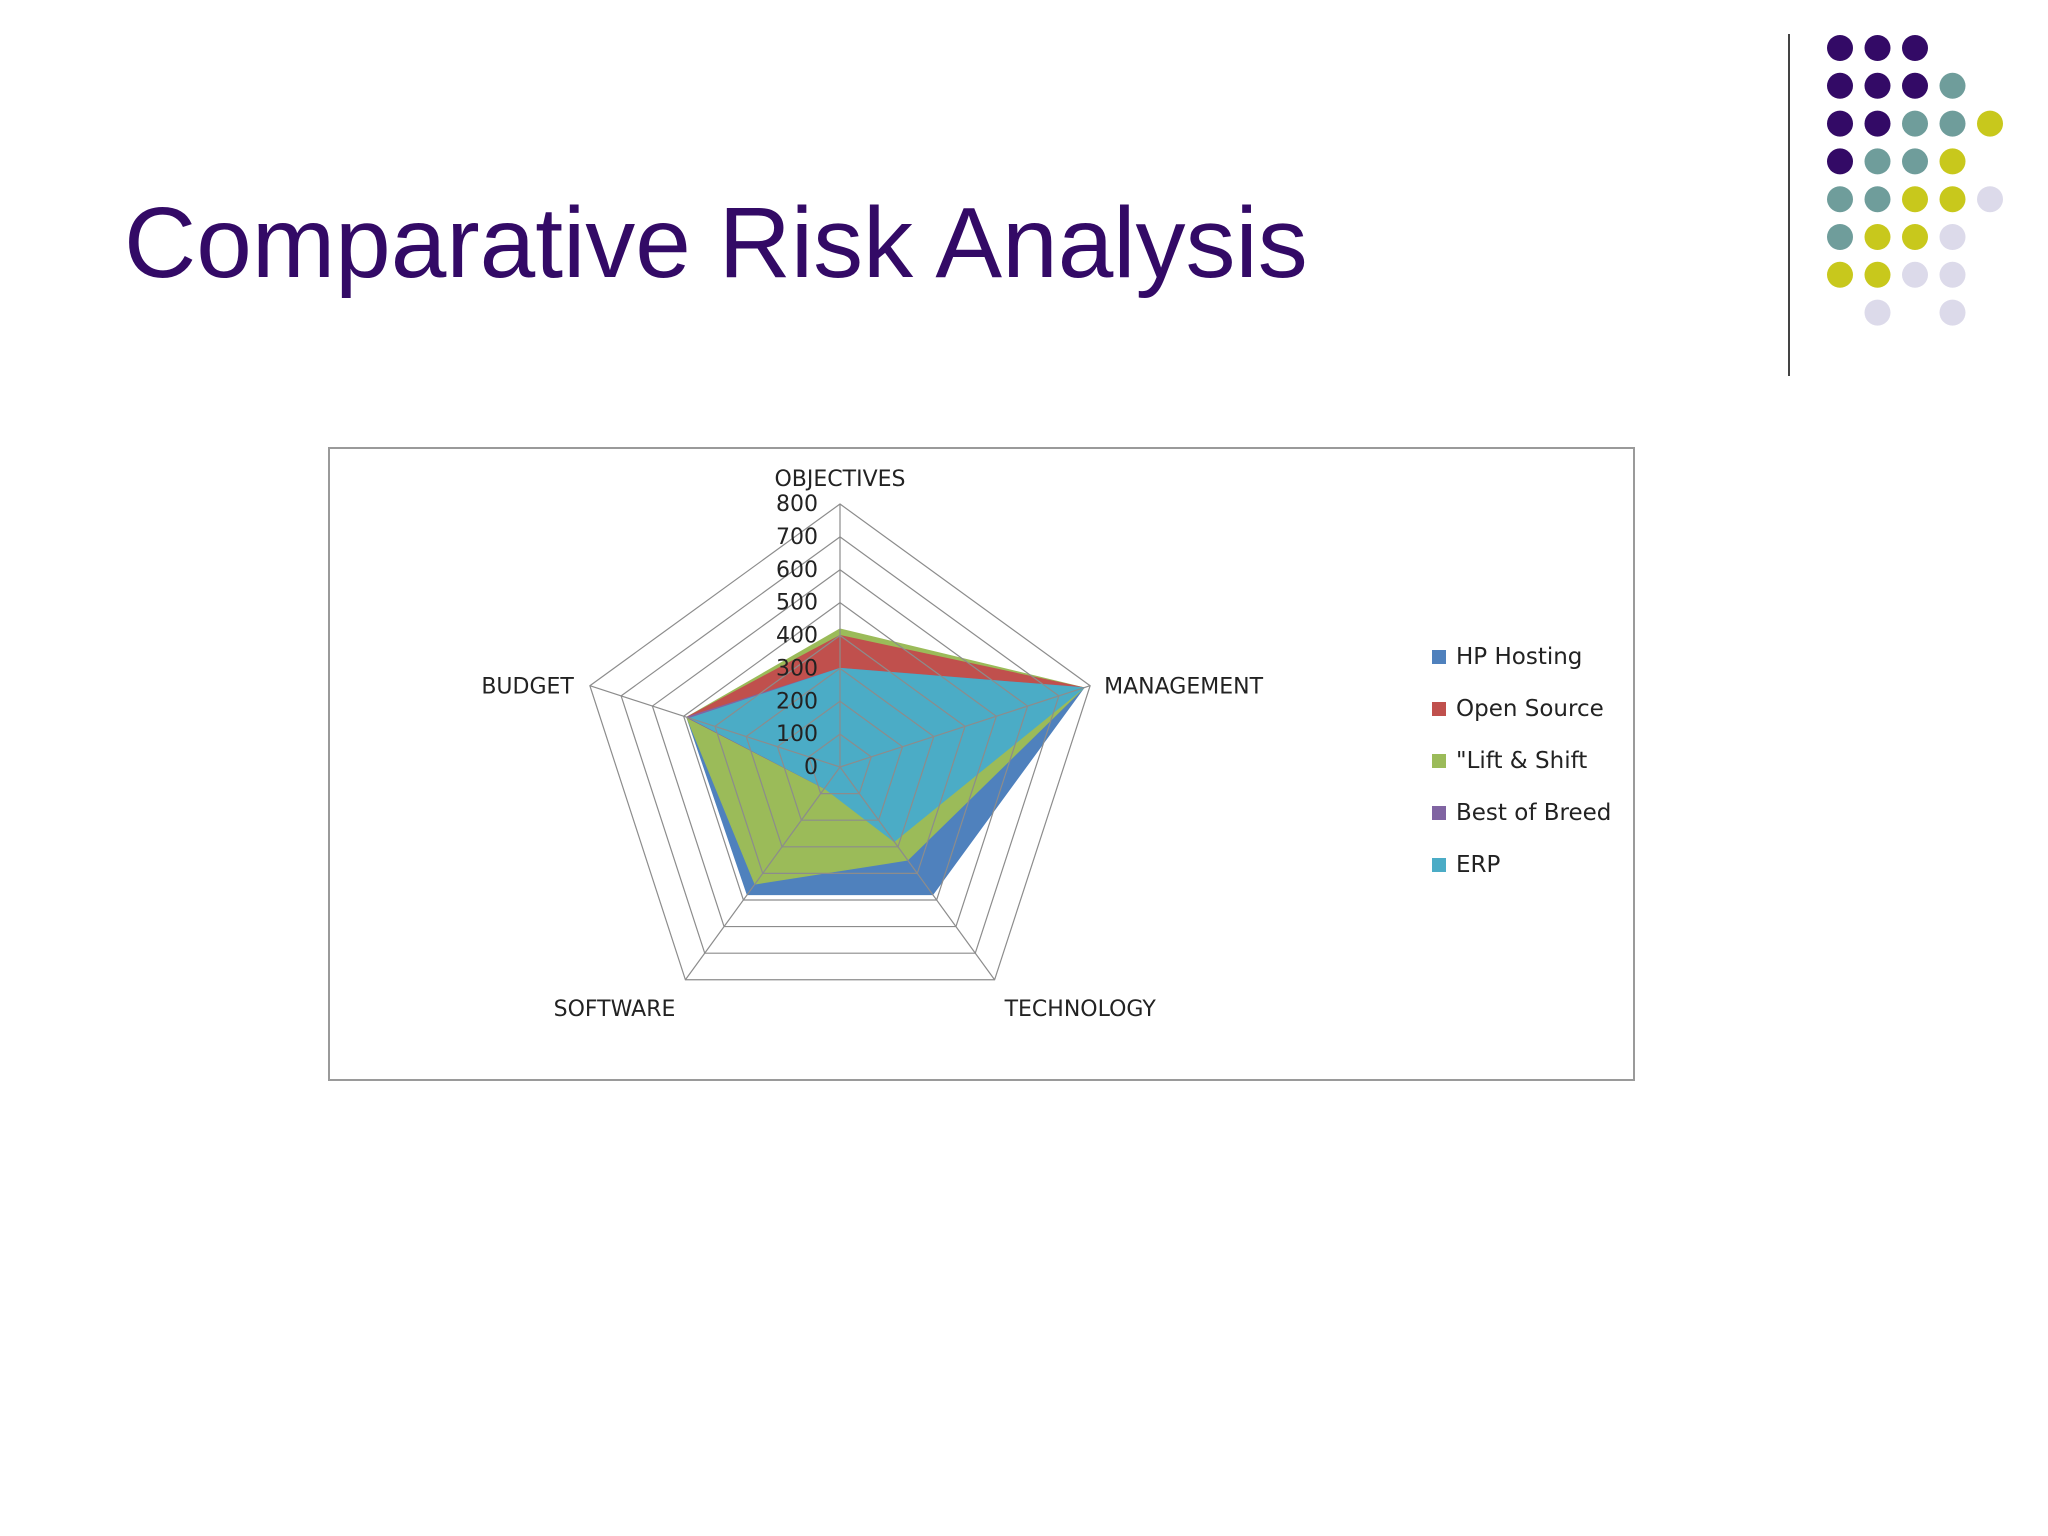 The image size is (2048, 1536). I want to click on tick-label: 600, so click(797, 570).